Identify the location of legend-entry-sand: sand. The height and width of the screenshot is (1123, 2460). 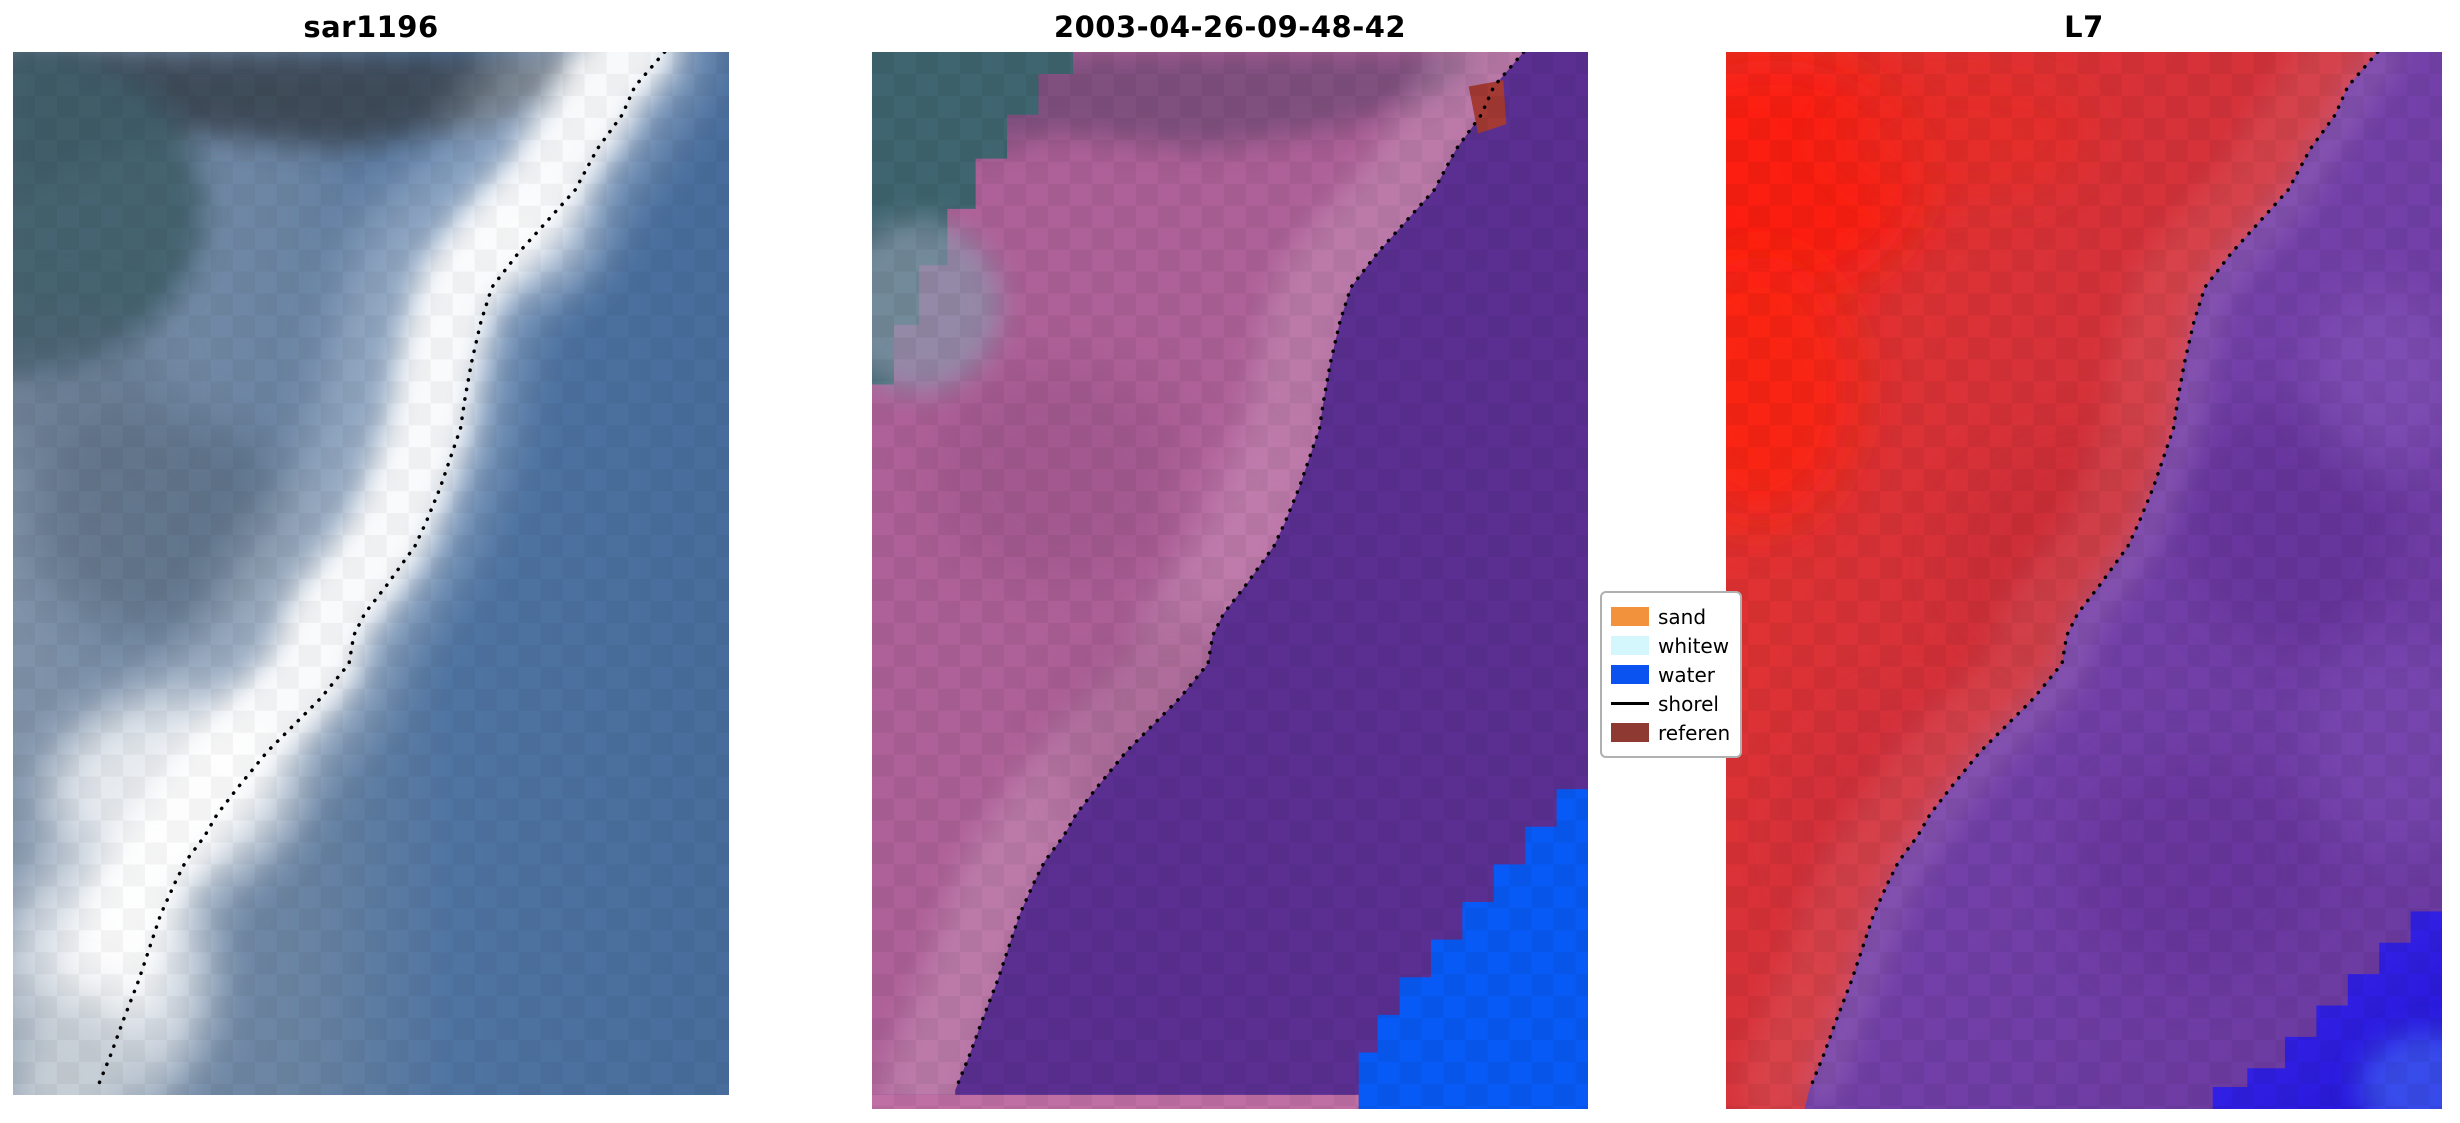
(1675, 616).